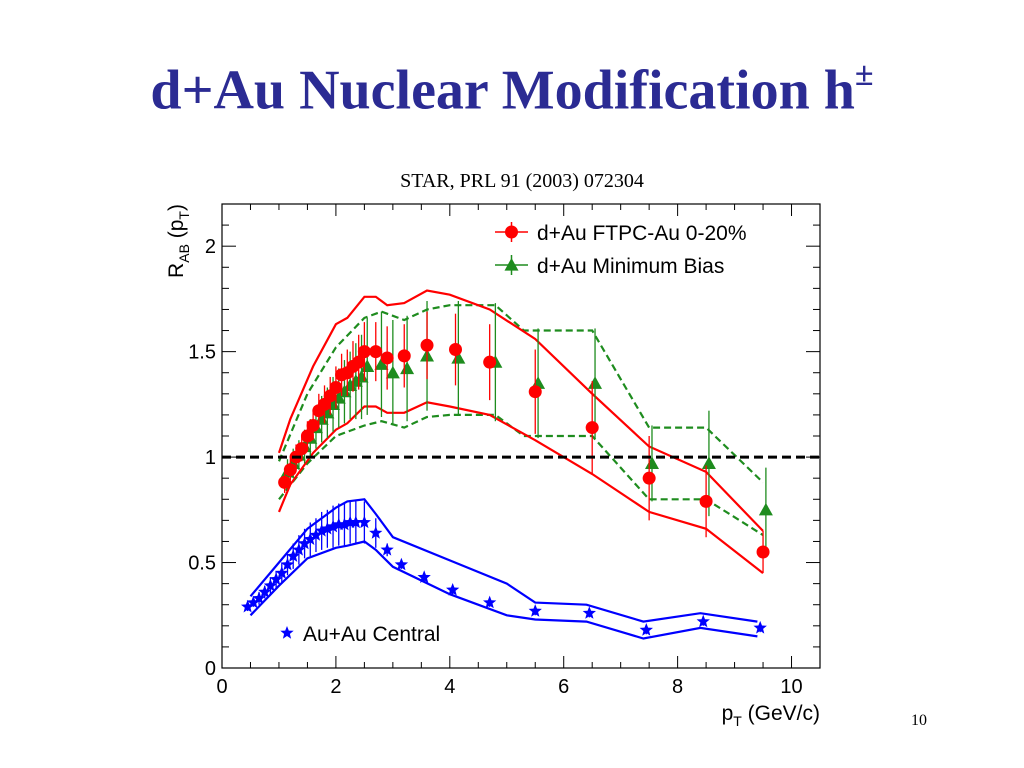 This screenshot has width=1024, height=768. Describe the element at coordinates (521, 475) in the screenshot. I see `triangle-series-band-lower` at that location.